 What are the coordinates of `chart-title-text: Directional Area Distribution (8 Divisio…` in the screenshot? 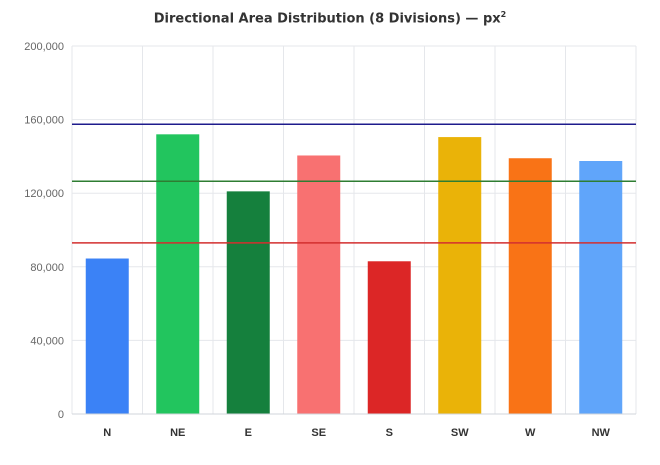 It's located at (327, 19).